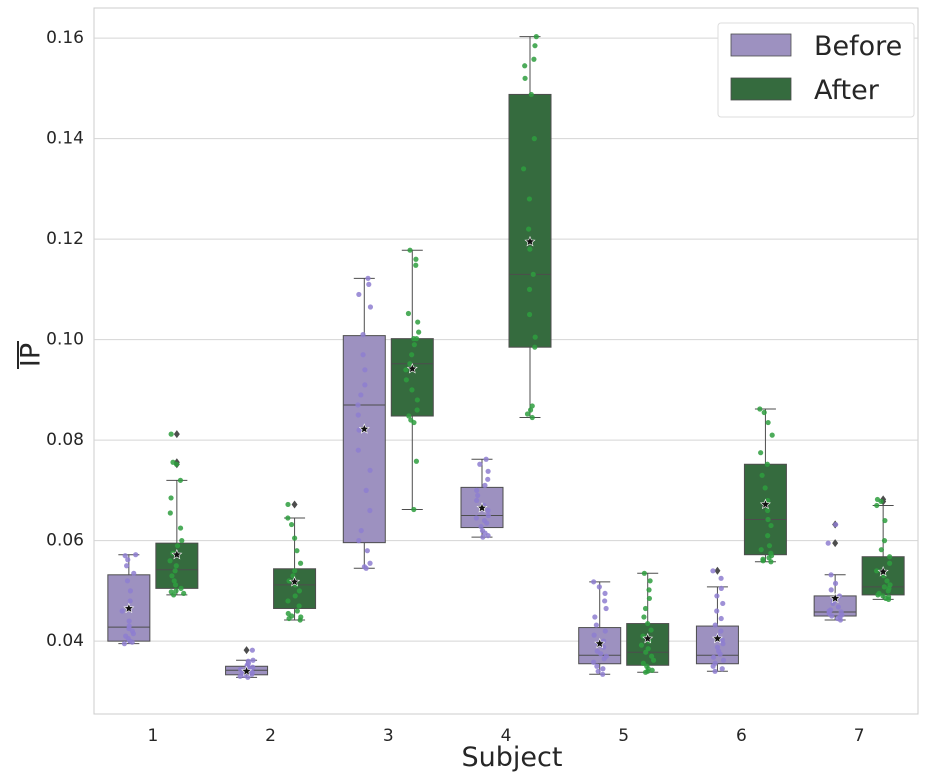 The height and width of the screenshot is (780, 937). Describe the element at coordinates (65, 239) in the screenshot. I see `y-tick-label: 0.12` at that location.